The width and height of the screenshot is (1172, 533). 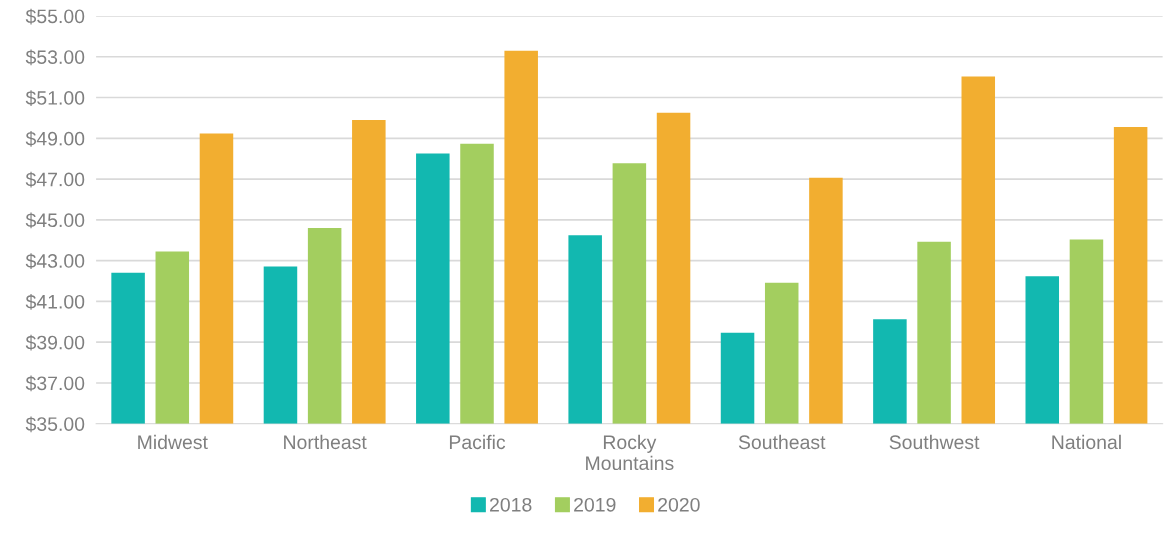 I want to click on y-tick-label: $47.00, so click(x=55, y=179).